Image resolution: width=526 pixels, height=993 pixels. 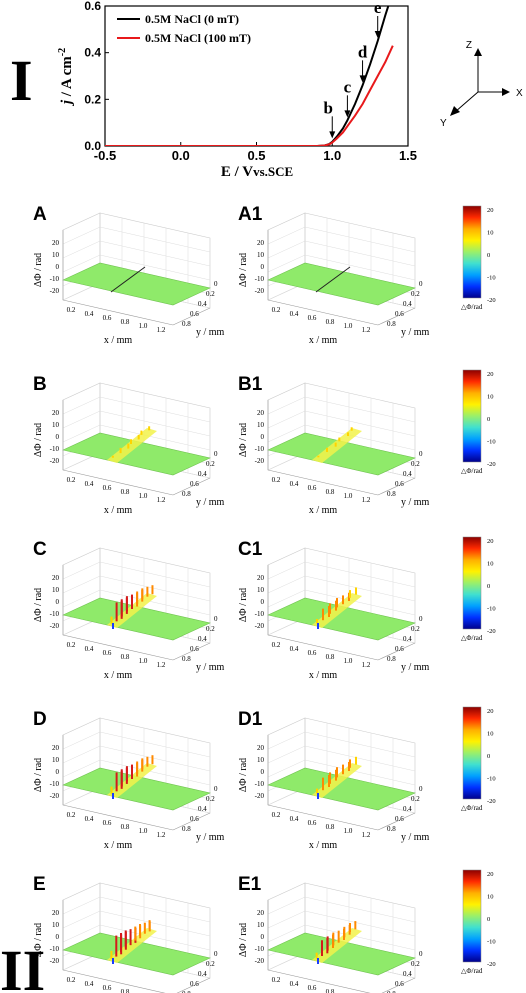 What do you see at coordinates (257, 172) in the screenshot?
I see `x-axis-title: E / Vvs.SCE` at bounding box center [257, 172].